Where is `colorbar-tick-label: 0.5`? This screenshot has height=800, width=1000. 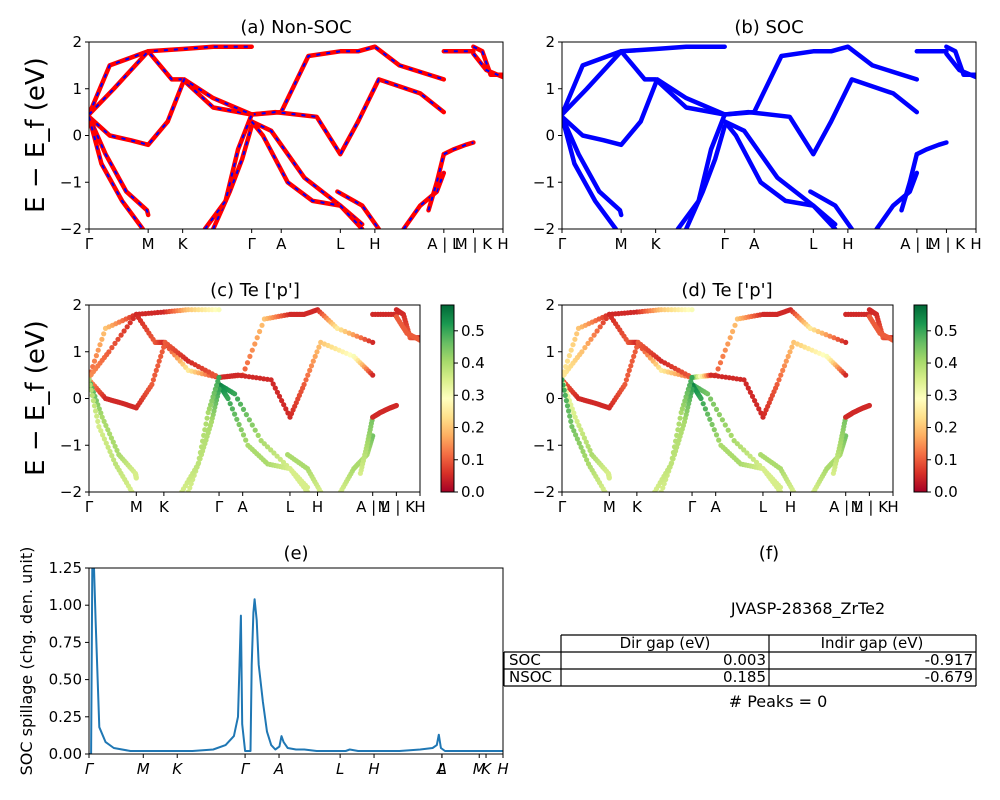 colorbar-tick-label: 0.5 is located at coordinates (473, 331).